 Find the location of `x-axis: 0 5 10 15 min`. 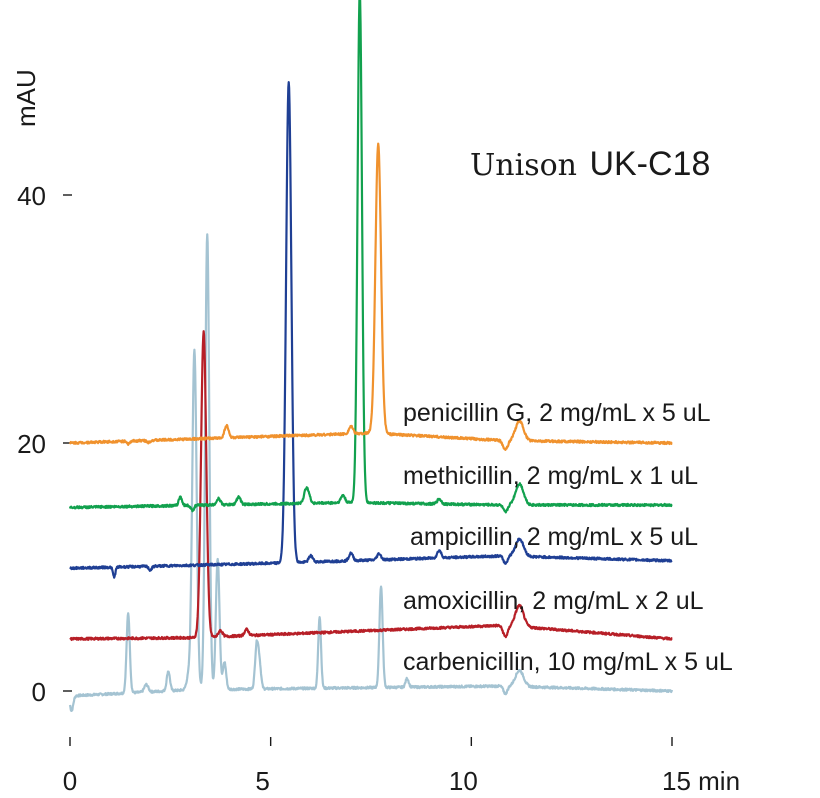

x-axis: 0 5 10 15 min is located at coordinates (401, 766).